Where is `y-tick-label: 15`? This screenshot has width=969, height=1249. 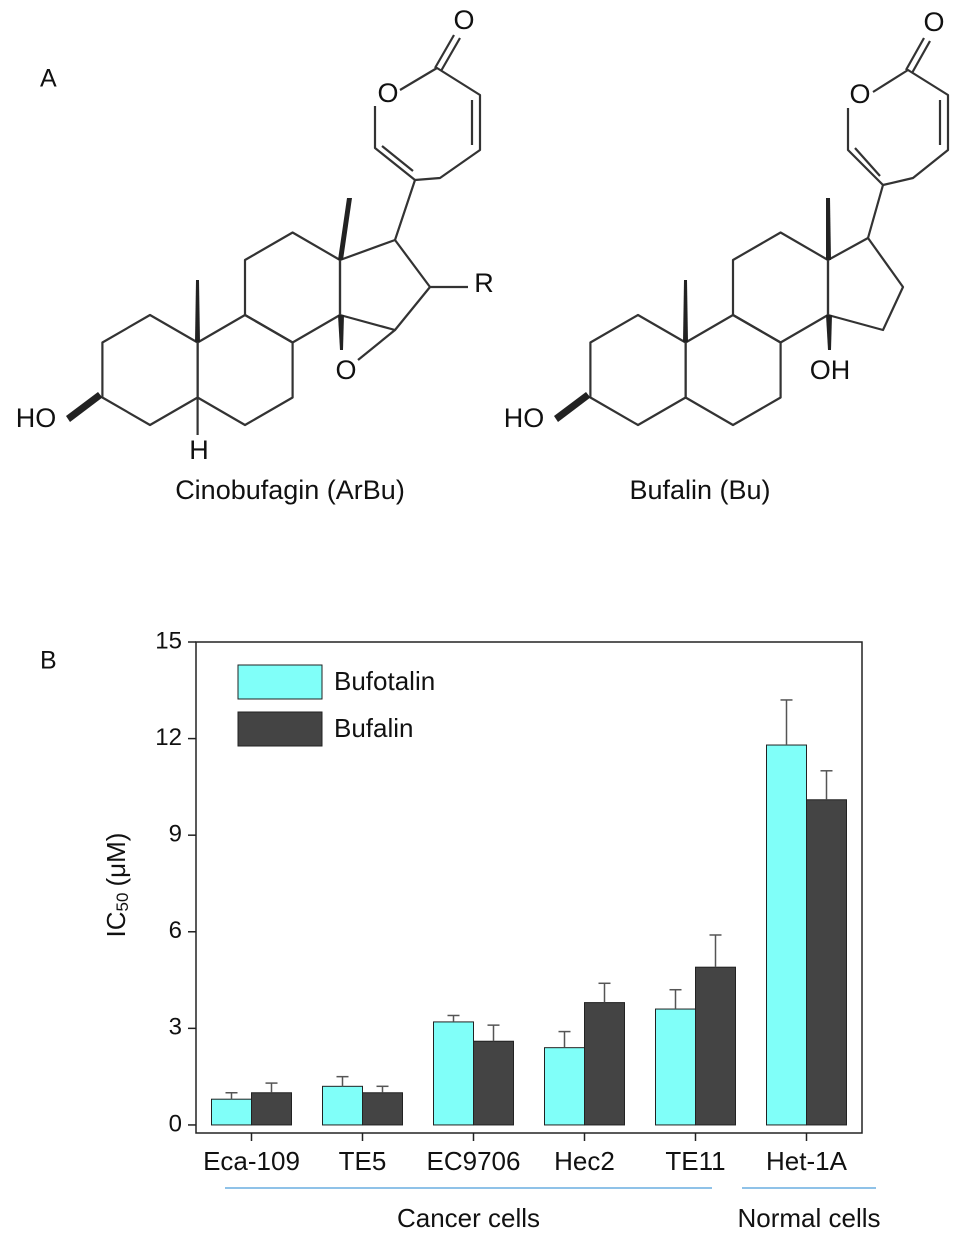 y-tick-label: 15 is located at coordinates (168, 640).